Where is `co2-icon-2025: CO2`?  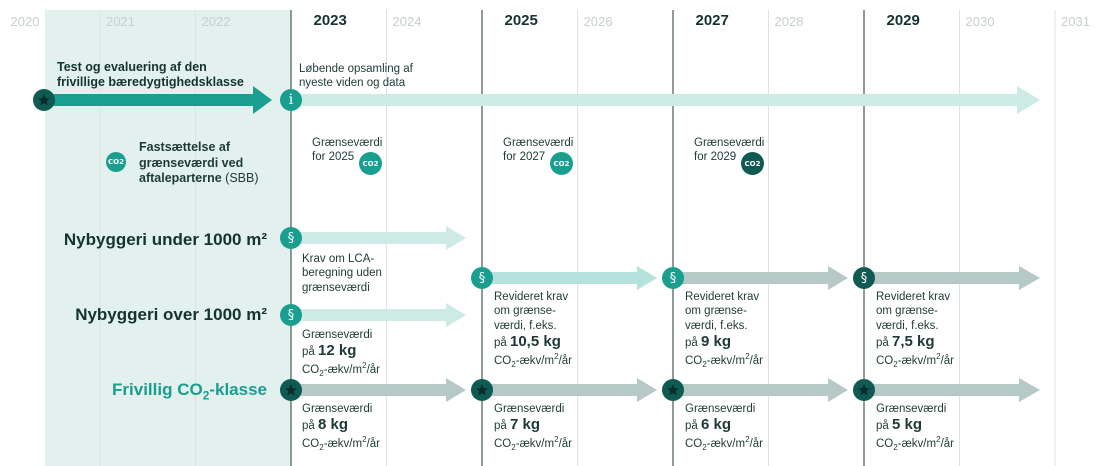 co2-icon-2025: CO2 is located at coordinates (370, 163).